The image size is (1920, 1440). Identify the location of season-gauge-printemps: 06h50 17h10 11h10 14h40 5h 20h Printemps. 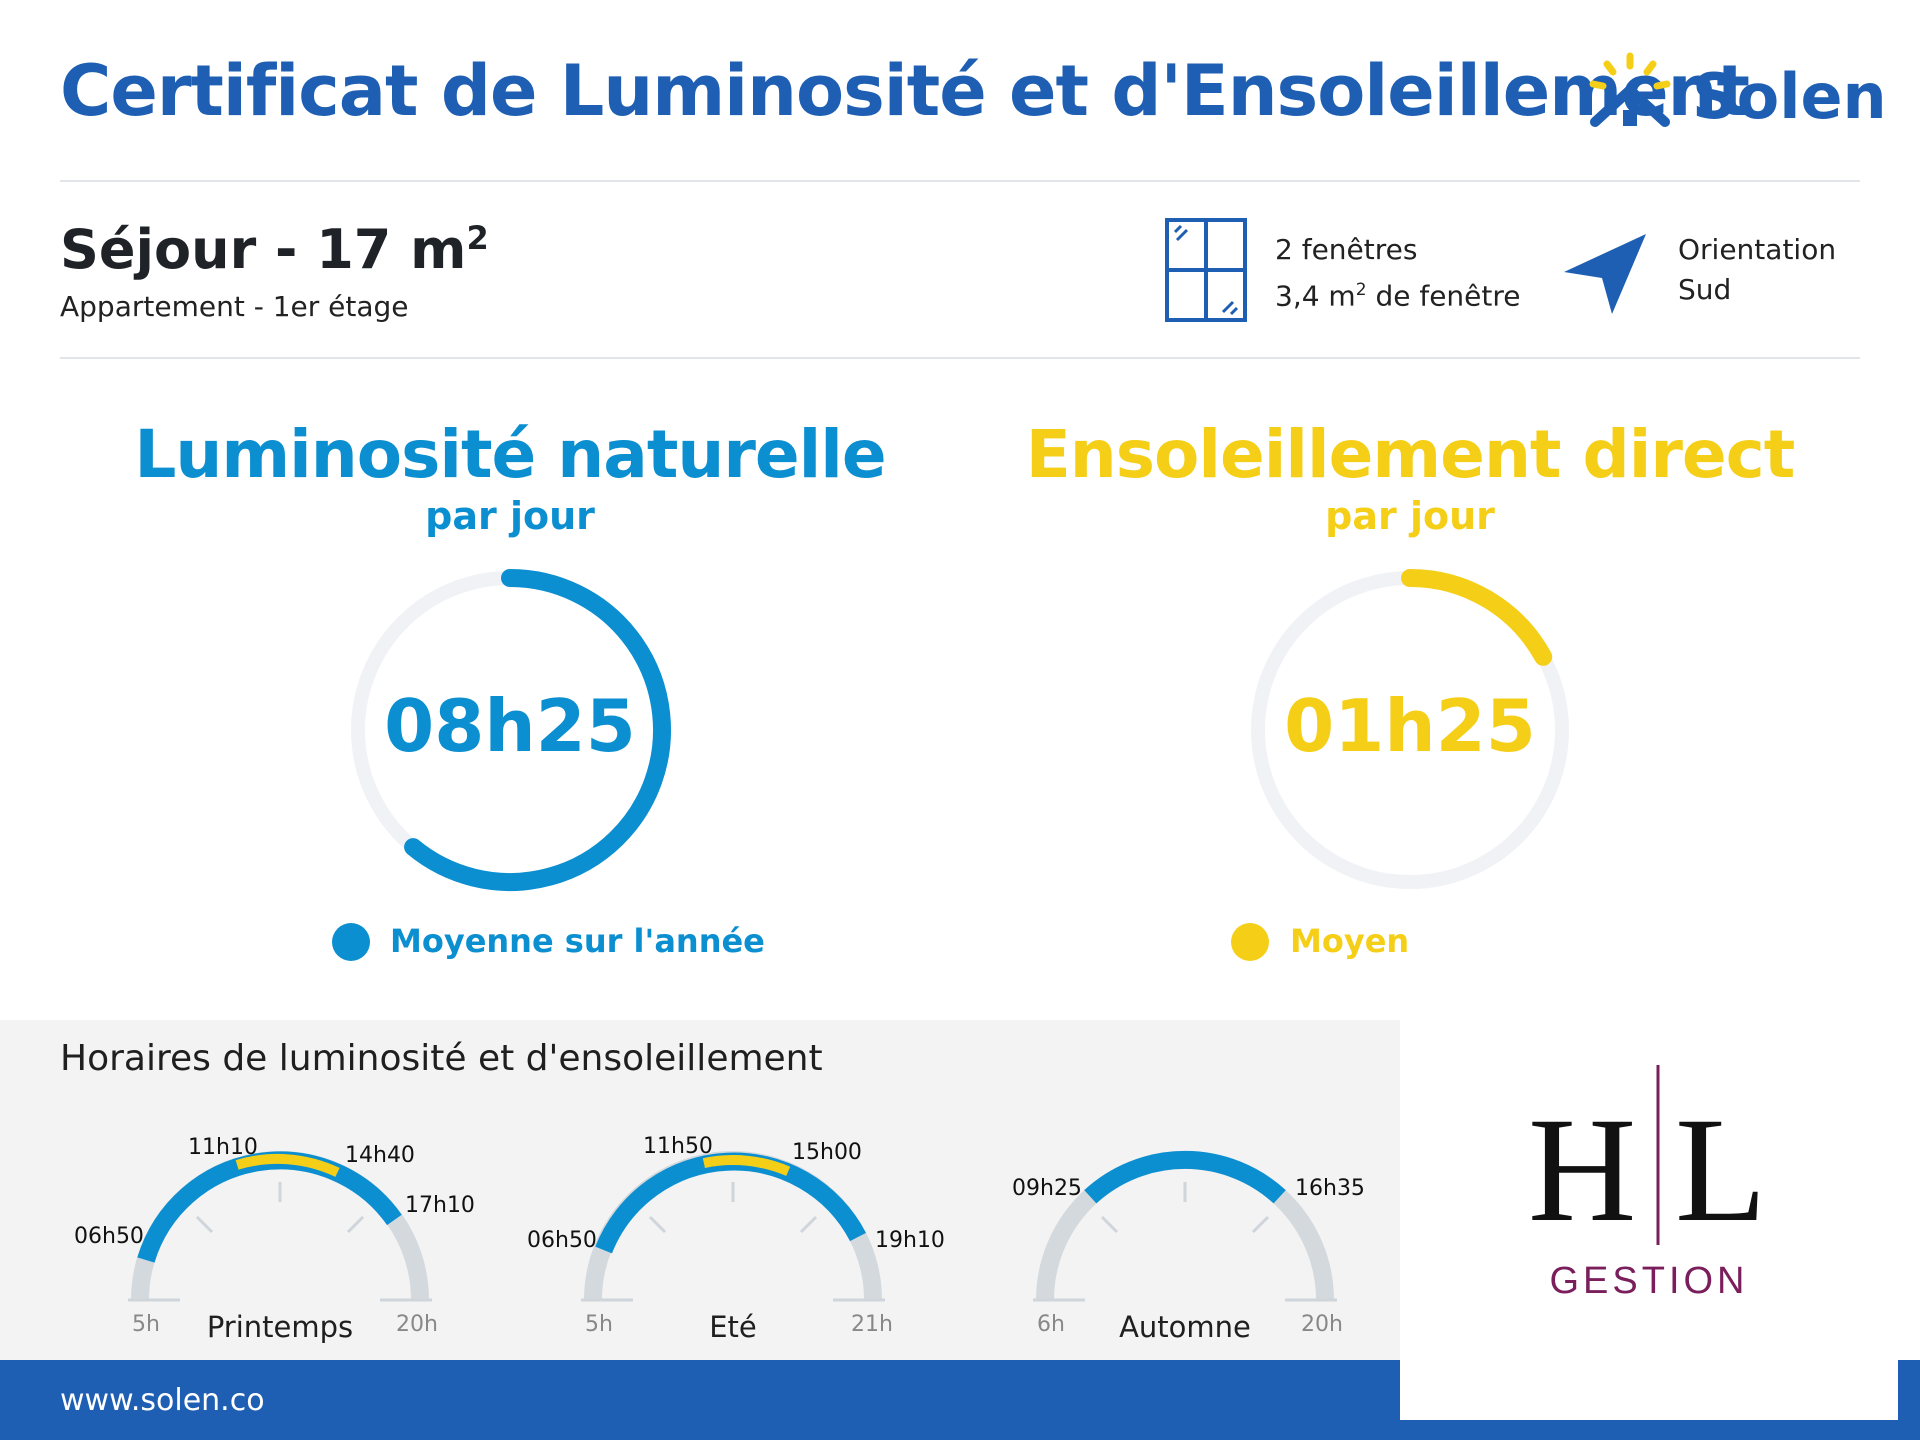
(280, 1240).